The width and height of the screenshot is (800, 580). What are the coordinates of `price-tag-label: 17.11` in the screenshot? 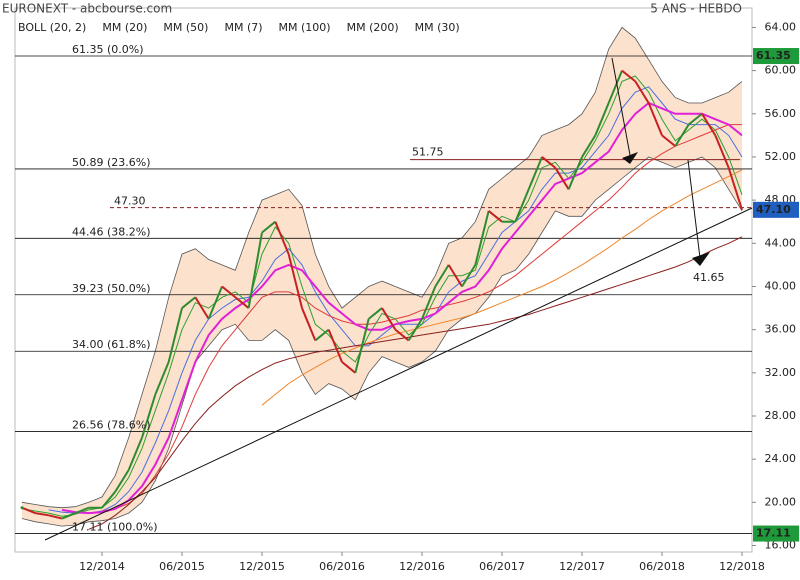 It's located at (773, 533).